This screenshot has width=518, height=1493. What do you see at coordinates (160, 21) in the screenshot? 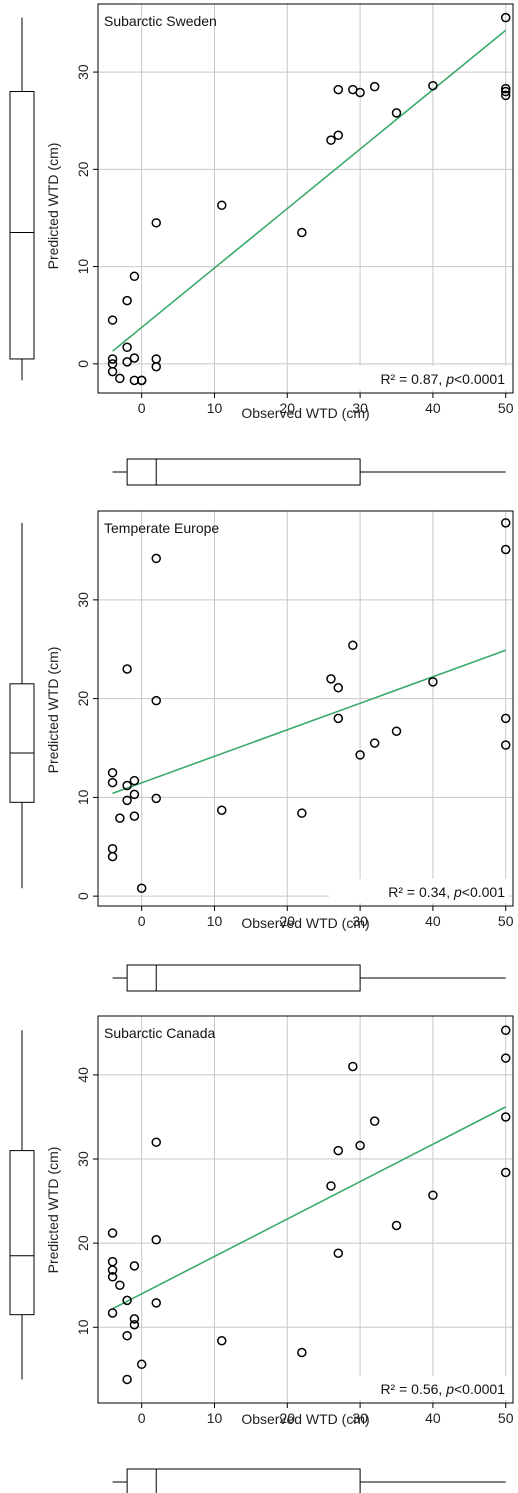
I see `panel-title: Subarctic Sweden` at bounding box center [160, 21].